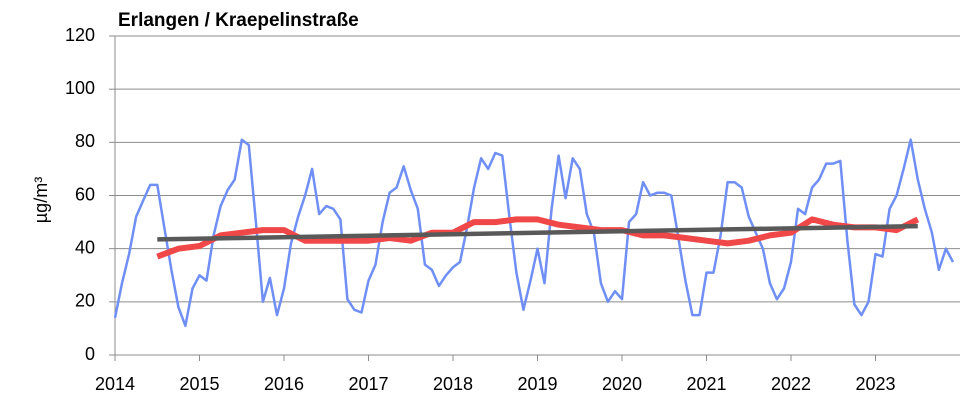  Describe the element at coordinates (537, 384) in the screenshot. I see `x-tick-label: 2019` at that location.